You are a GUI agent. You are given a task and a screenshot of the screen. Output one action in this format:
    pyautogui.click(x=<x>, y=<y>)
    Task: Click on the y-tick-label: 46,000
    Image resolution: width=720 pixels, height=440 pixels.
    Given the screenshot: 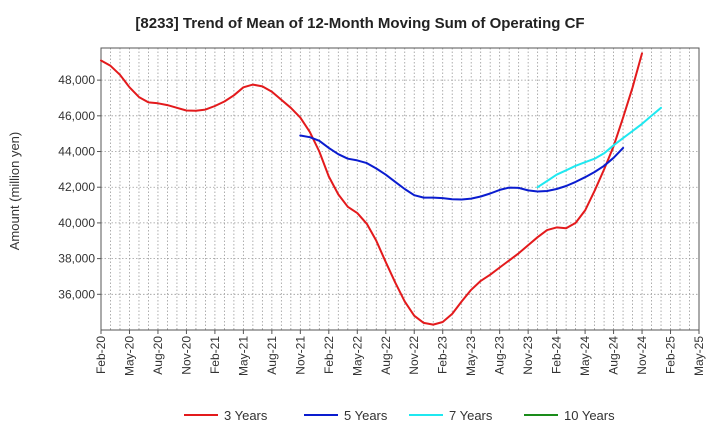 What is the action you would take?
    pyautogui.click(x=76, y=116)
    